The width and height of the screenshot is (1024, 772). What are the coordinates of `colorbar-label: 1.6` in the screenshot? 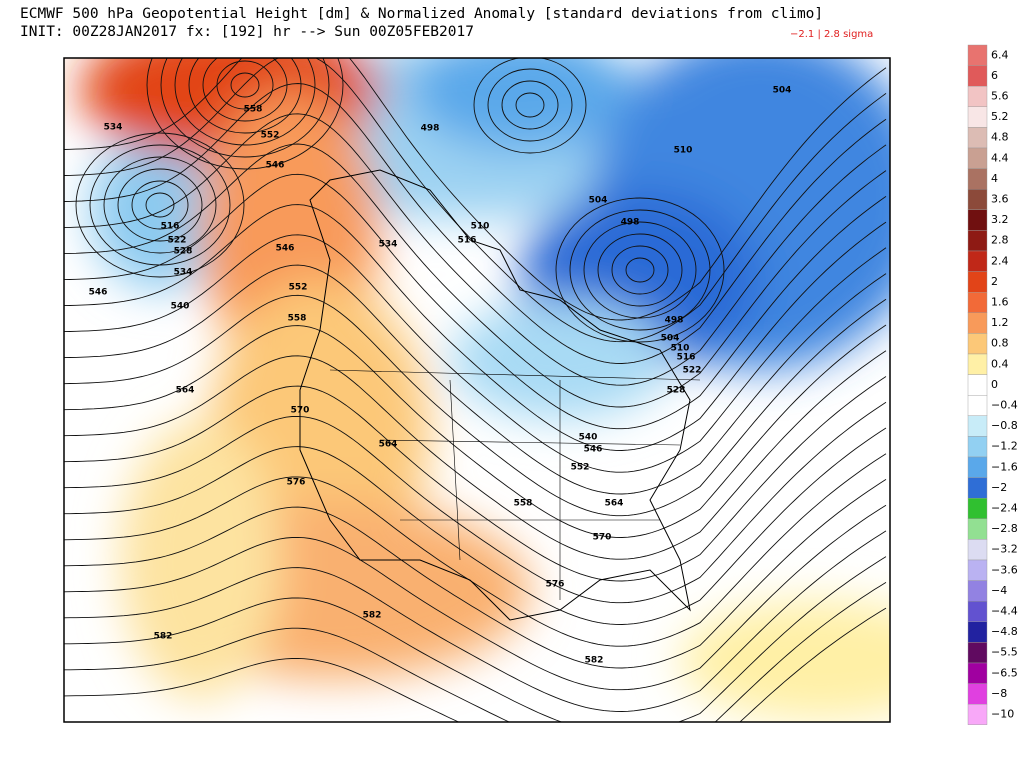 It's located at (1000, 302).